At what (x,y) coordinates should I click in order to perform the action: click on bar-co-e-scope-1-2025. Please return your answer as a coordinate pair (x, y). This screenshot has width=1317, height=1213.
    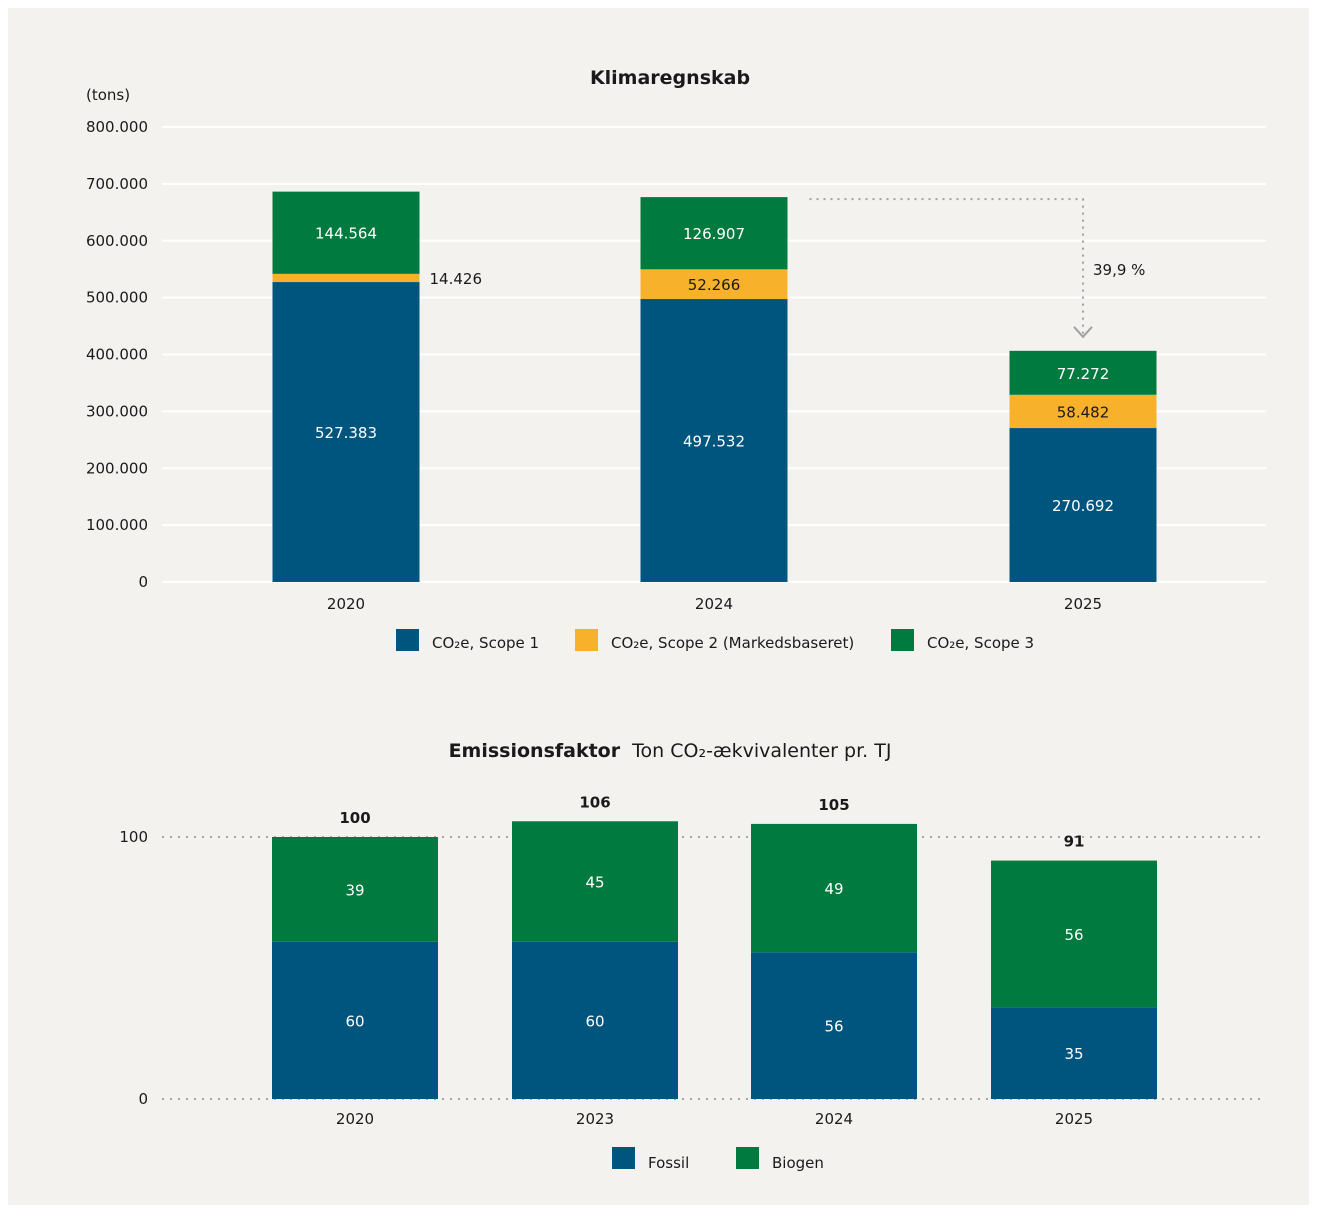
    Looking at the image, I should click on (1083, 505).